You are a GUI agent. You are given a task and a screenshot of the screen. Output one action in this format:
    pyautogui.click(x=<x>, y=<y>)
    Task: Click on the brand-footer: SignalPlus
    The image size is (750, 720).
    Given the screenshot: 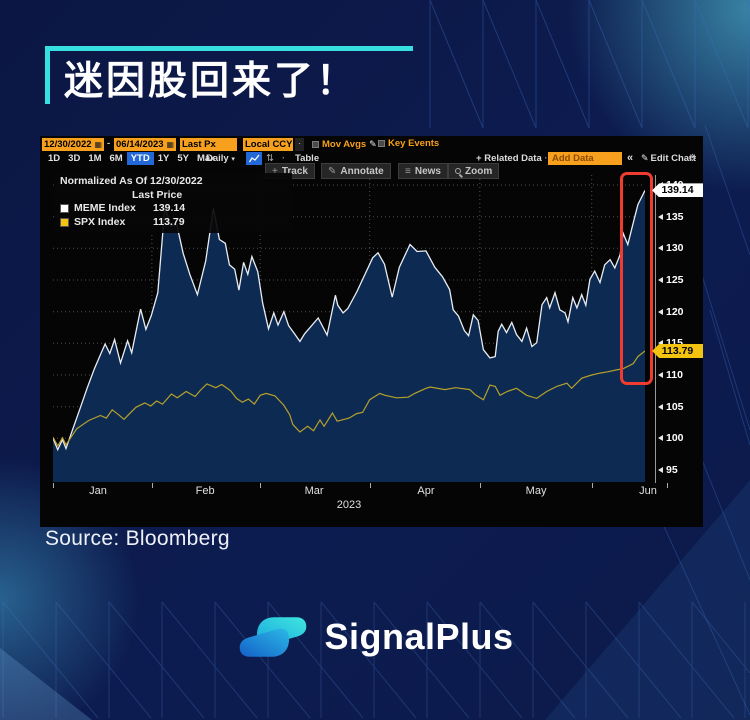 What is the action you would take?
    pyautogui.click(x=375, y=637)
    